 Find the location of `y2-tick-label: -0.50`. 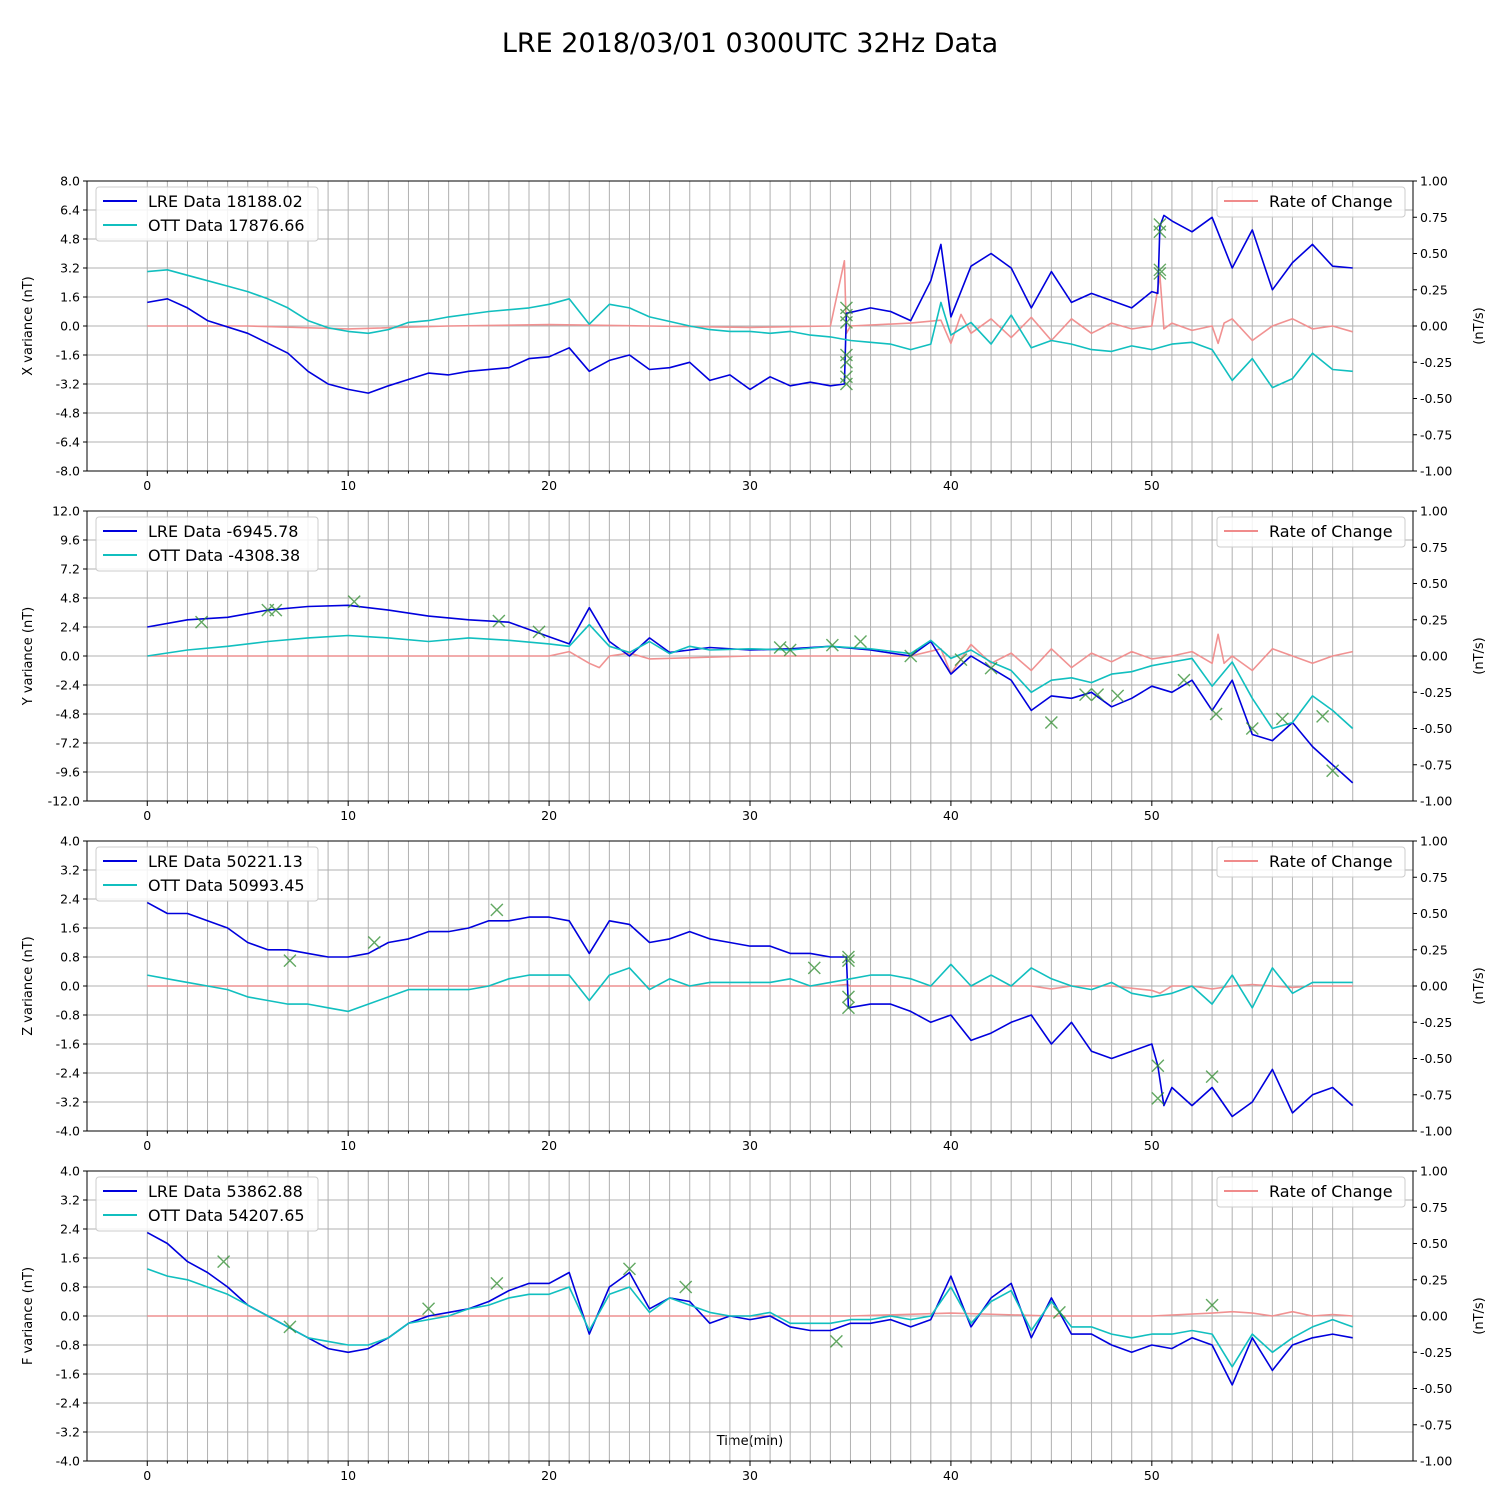

y2-tick-label: -0.50 is located at coordinates (1436, 728).